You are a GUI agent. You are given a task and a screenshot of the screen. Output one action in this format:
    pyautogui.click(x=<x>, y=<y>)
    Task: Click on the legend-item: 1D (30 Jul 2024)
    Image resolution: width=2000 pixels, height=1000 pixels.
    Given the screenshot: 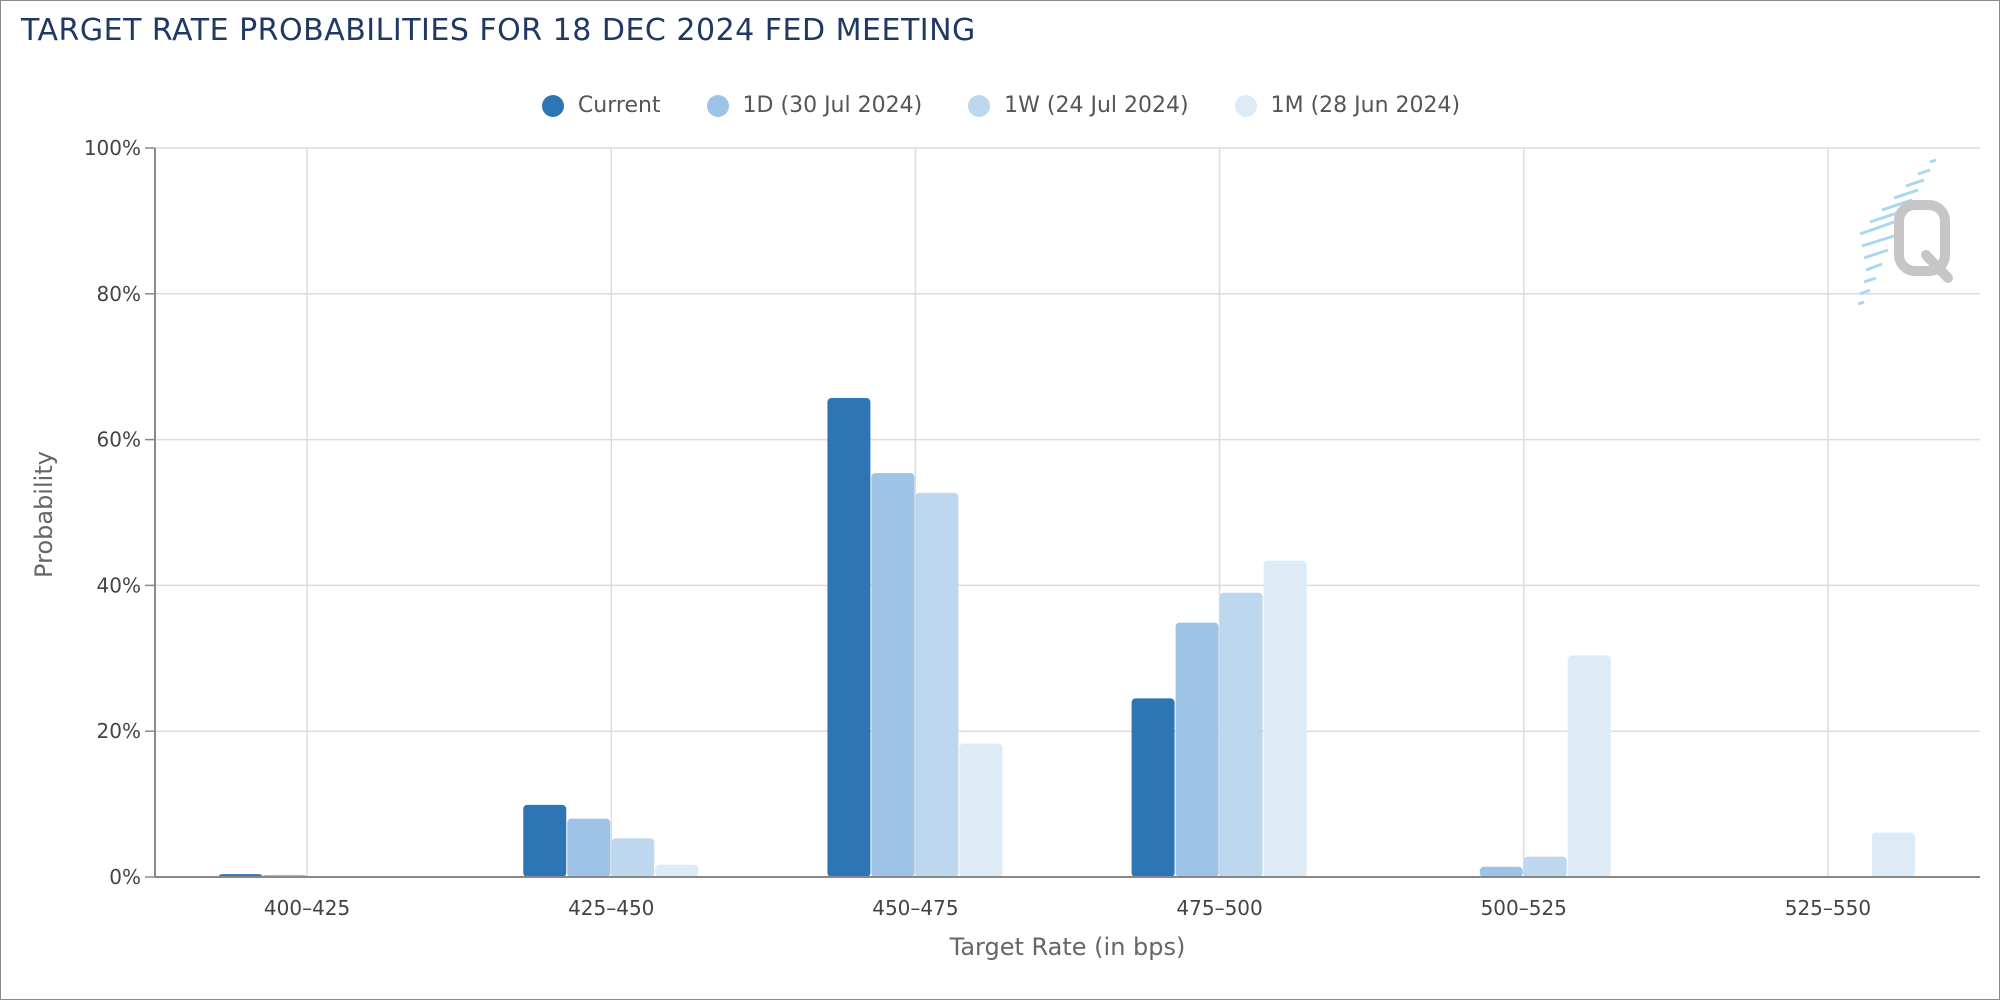 What is the action you would take?
    pyautogui.click(x=814, y=105)
    